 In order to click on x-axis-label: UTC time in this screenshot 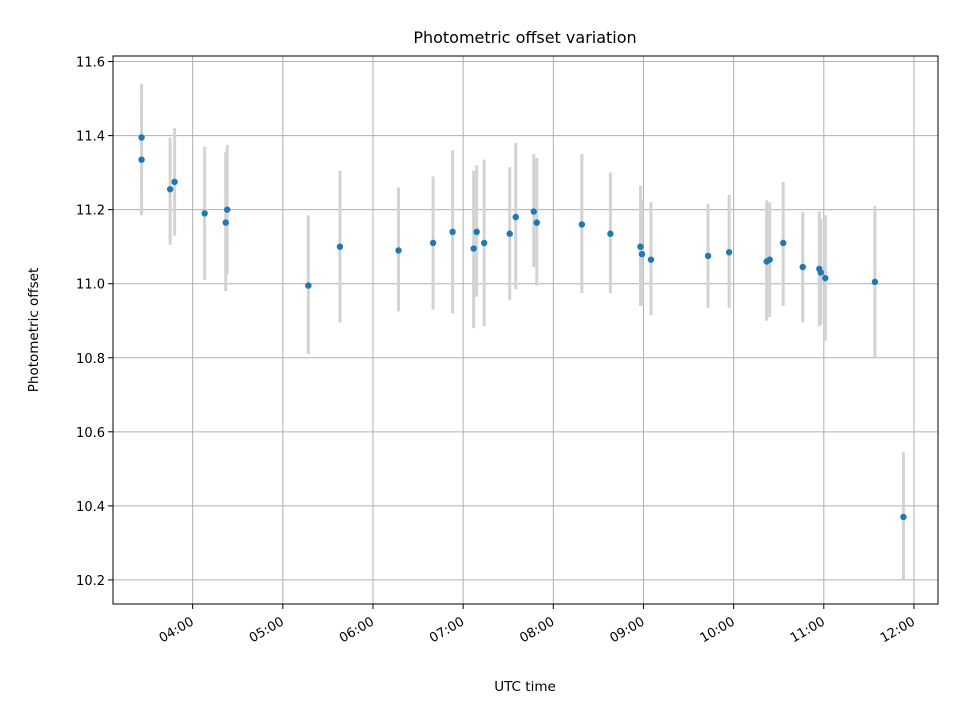, I will do `click(525, 687)`.